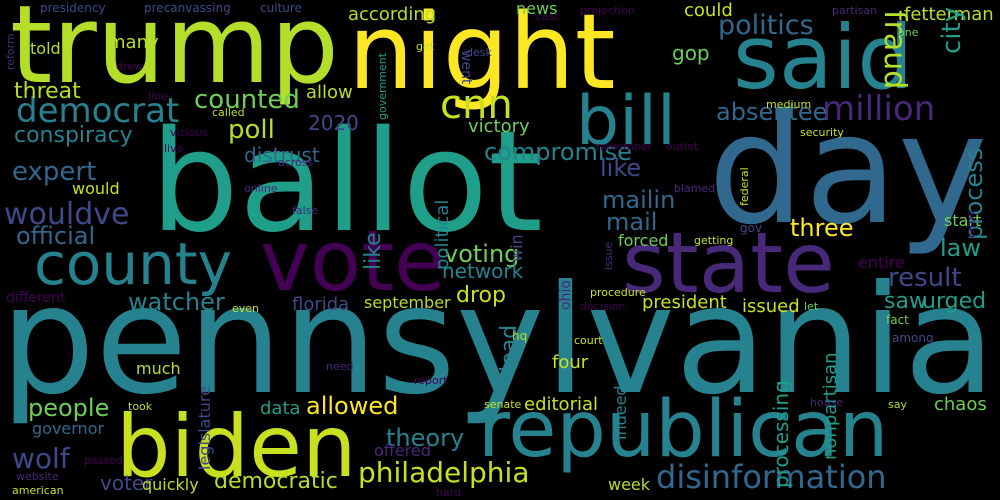 The width and height of the screenshot is (1000, 500). What do you see at coordinates (187, 8) in the screenshot?
I see `word-precanvassing: precanvassing` at bounding box center [187, 8].